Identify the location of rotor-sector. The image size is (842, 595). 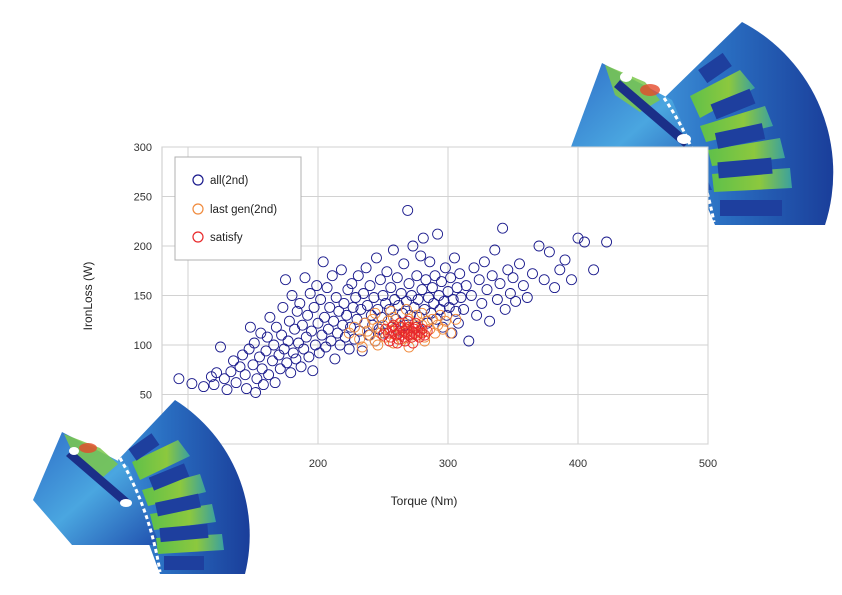
(96, 488).